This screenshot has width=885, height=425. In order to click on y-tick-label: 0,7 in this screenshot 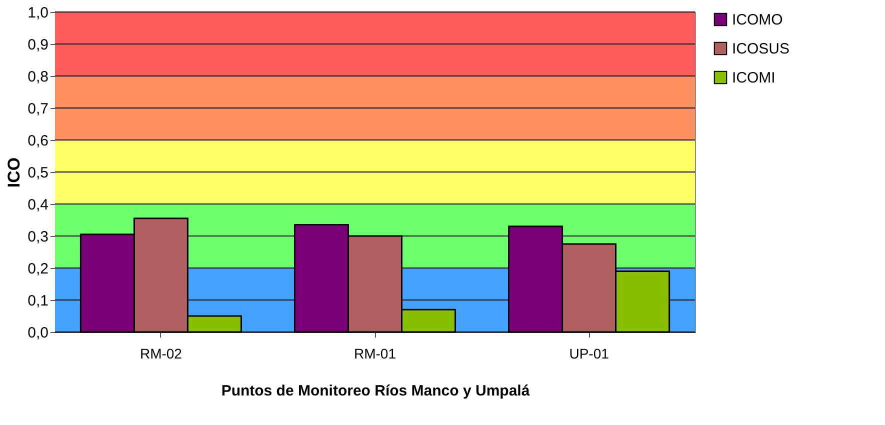, I will do `click(38, 109)`.